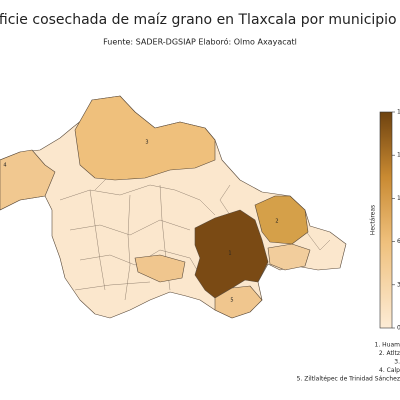  What do you see at coordinates (276, 222) in the screenshot?
I see `region-label: 2` at bounding box center [276, 222].